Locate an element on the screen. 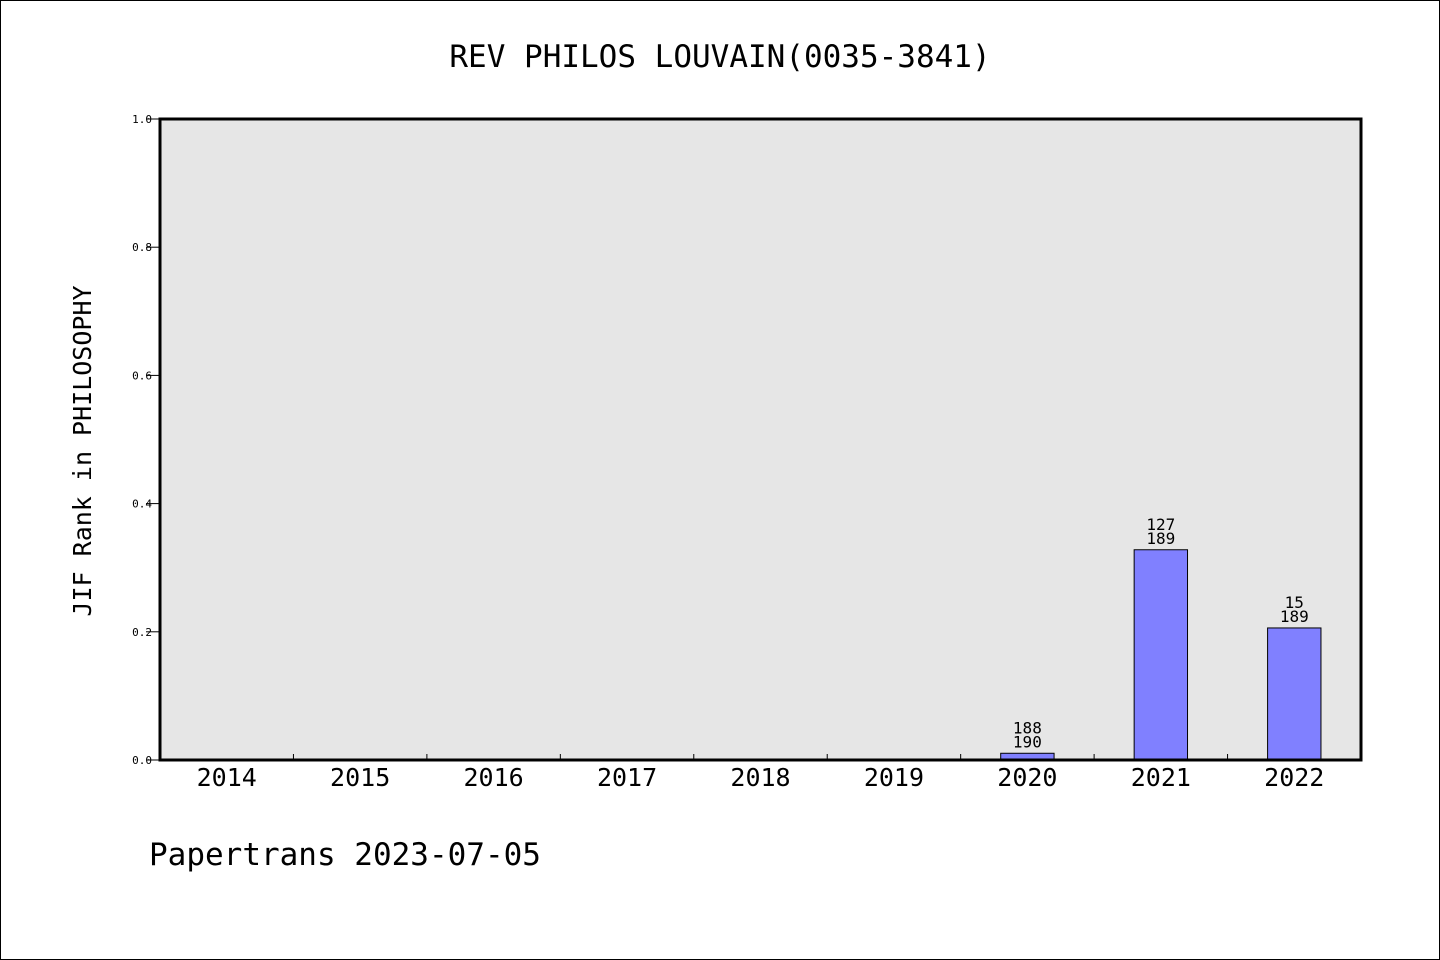 The height and width of the screenshot is (960, 1440). y-tick-label: 0.6 is located at coordinates (142, 375).